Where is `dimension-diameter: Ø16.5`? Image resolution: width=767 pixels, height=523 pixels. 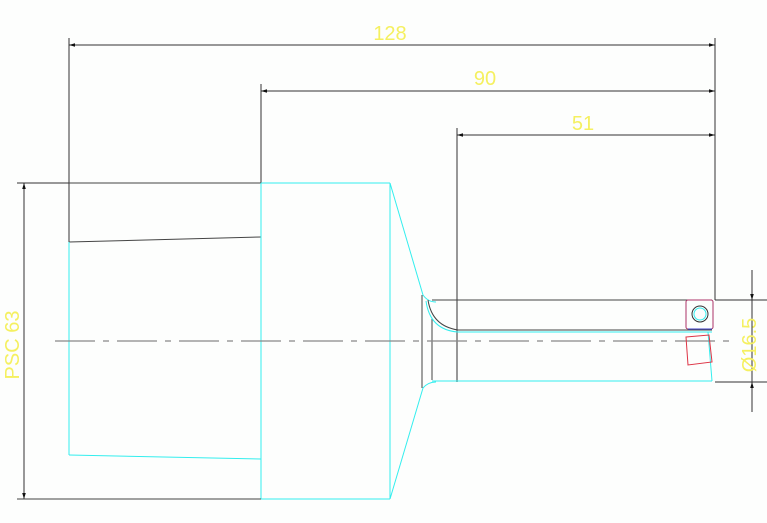 dimension-diameter: Ø16.5 is located at coordinates (741, 341).